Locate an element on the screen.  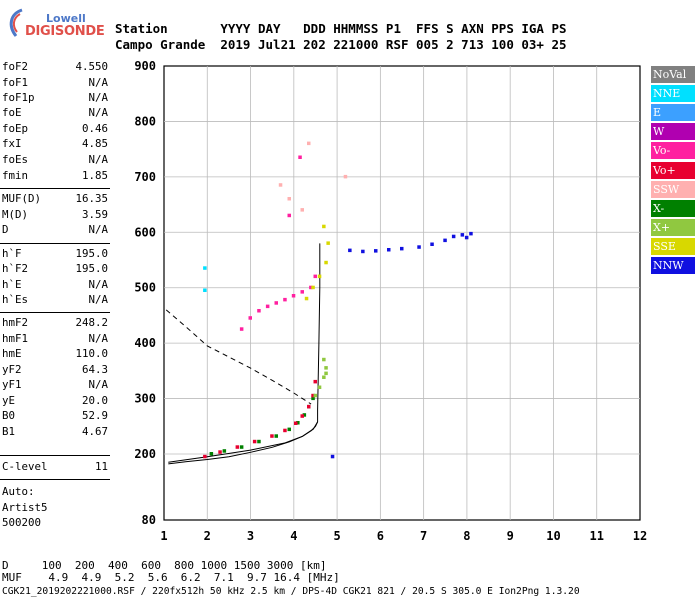
param-row-b0: B0 52.9 is located at coordinates (55, 416).